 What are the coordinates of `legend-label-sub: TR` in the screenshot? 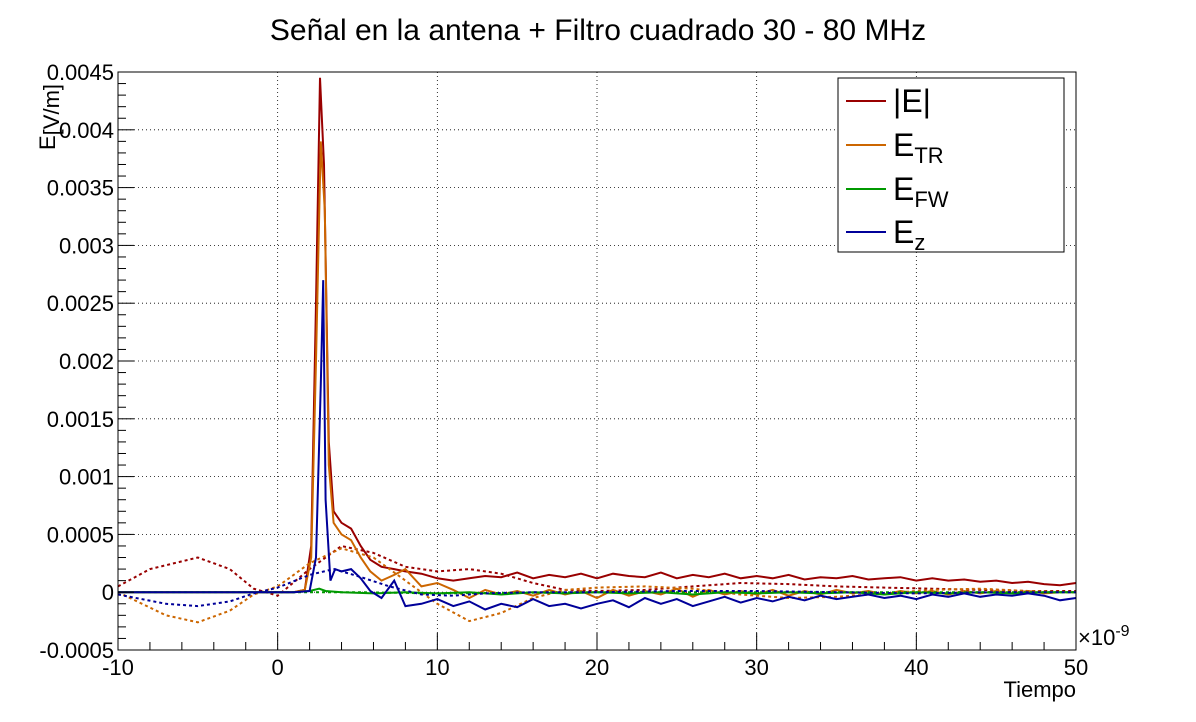 It's located at (928, 155).